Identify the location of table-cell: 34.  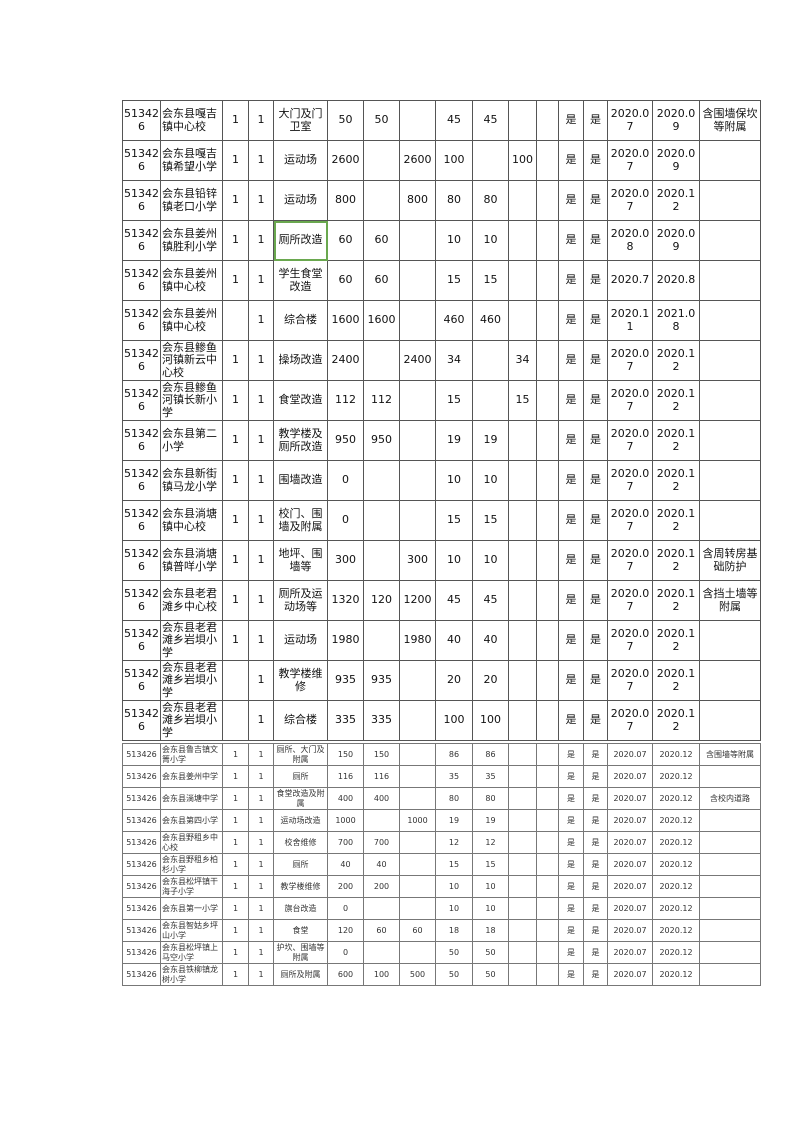
(522, 360).